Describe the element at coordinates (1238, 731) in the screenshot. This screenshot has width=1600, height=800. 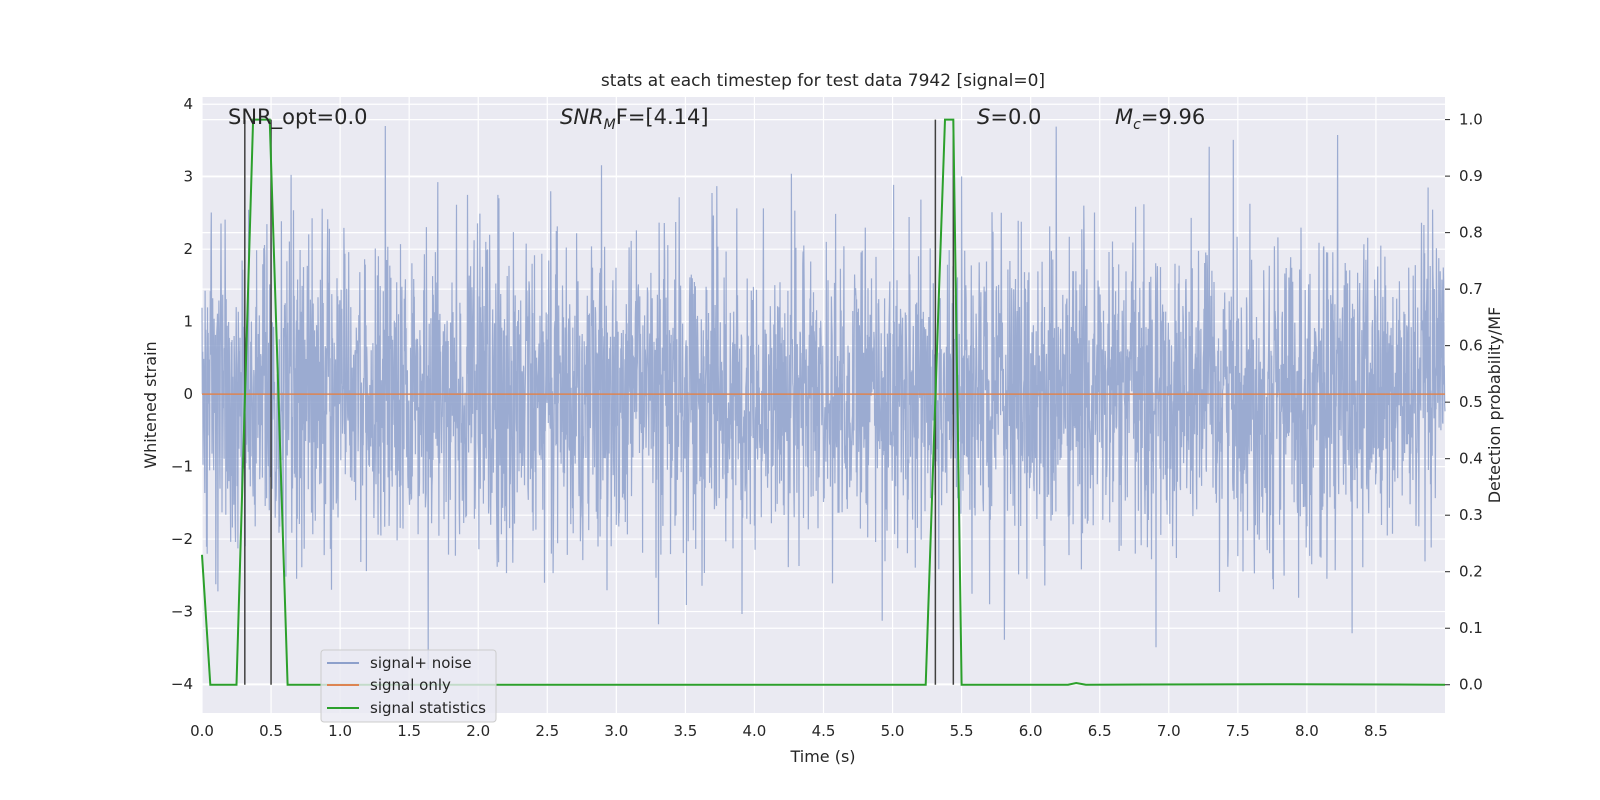
I see `x-tick-label: 7.5` at that location.